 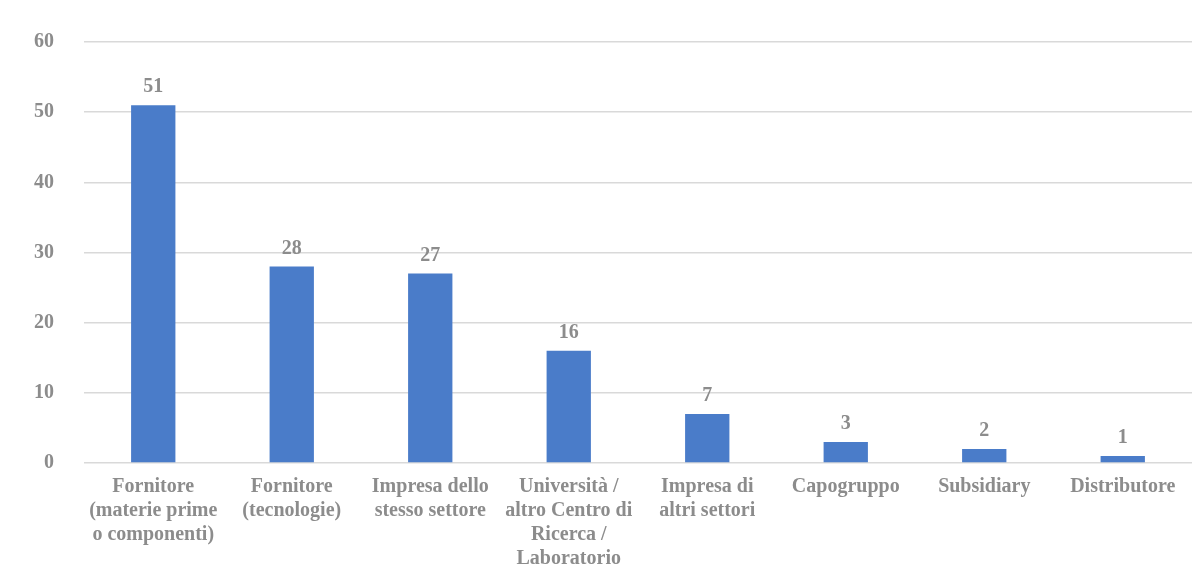 What do you see at coordinates (44, 40) in the screenshot?
I see `y-tick-label: 60` at bounding box center [44, 40].